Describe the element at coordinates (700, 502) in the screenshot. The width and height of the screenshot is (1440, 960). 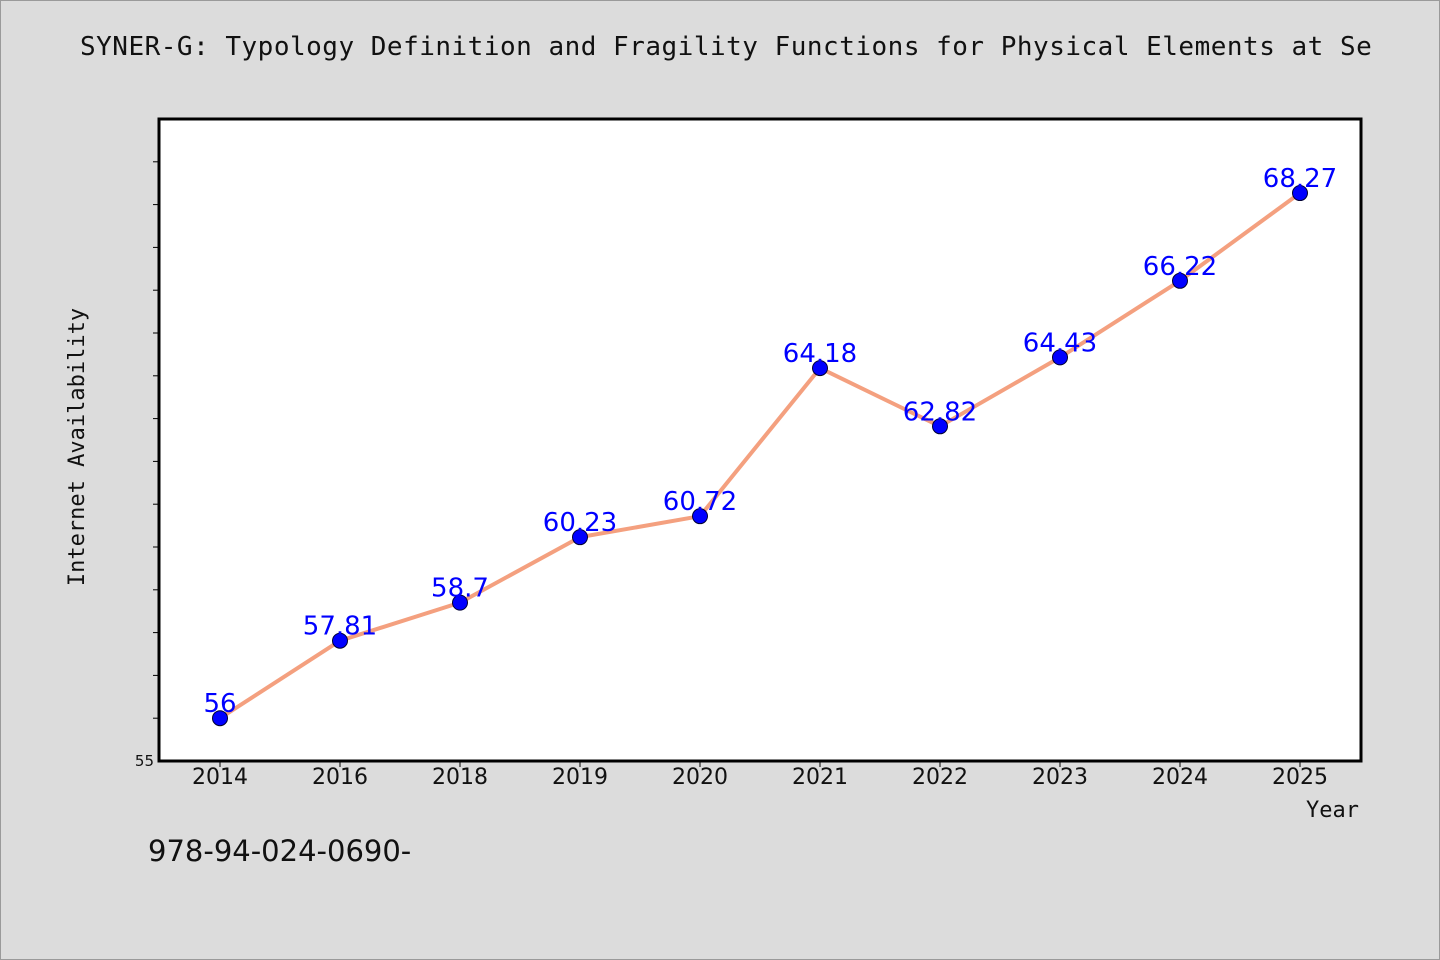
I see `data-label: 60.72` at that location.